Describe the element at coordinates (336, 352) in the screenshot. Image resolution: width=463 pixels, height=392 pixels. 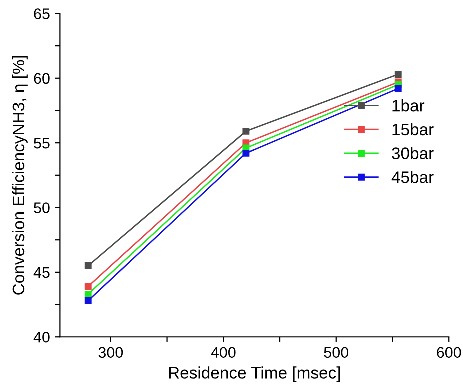
I see `x-tick-label: 500` at that location.